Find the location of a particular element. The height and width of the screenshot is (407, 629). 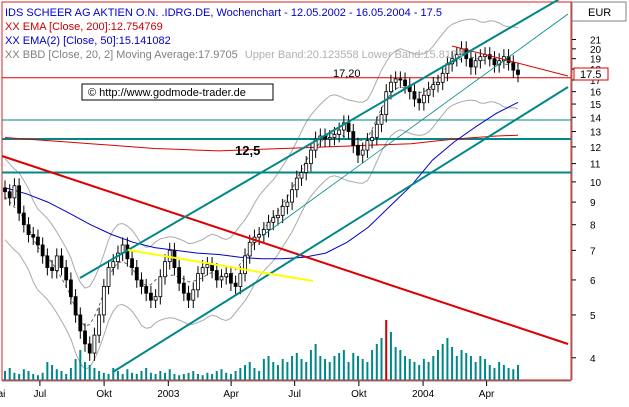

legend-ema50: XX EMA(2) [Close, 50]:15.141082 is located at coordinates (88, 41).